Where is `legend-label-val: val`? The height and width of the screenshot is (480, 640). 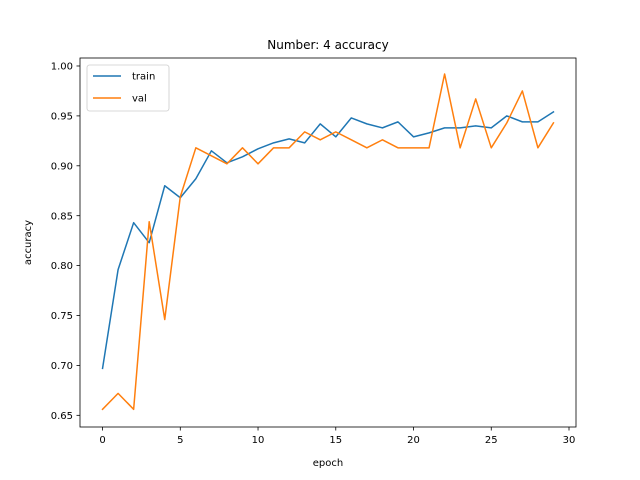
legend-label-val: val is located at coordinates (139, 99).